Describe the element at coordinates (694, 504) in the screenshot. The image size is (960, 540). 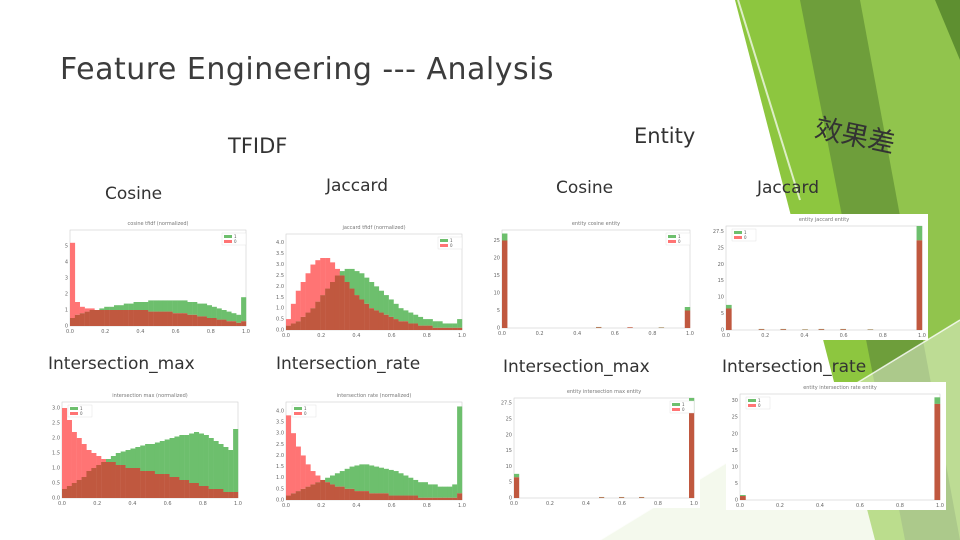
I see `x-tick-label: 1.0` at that location.